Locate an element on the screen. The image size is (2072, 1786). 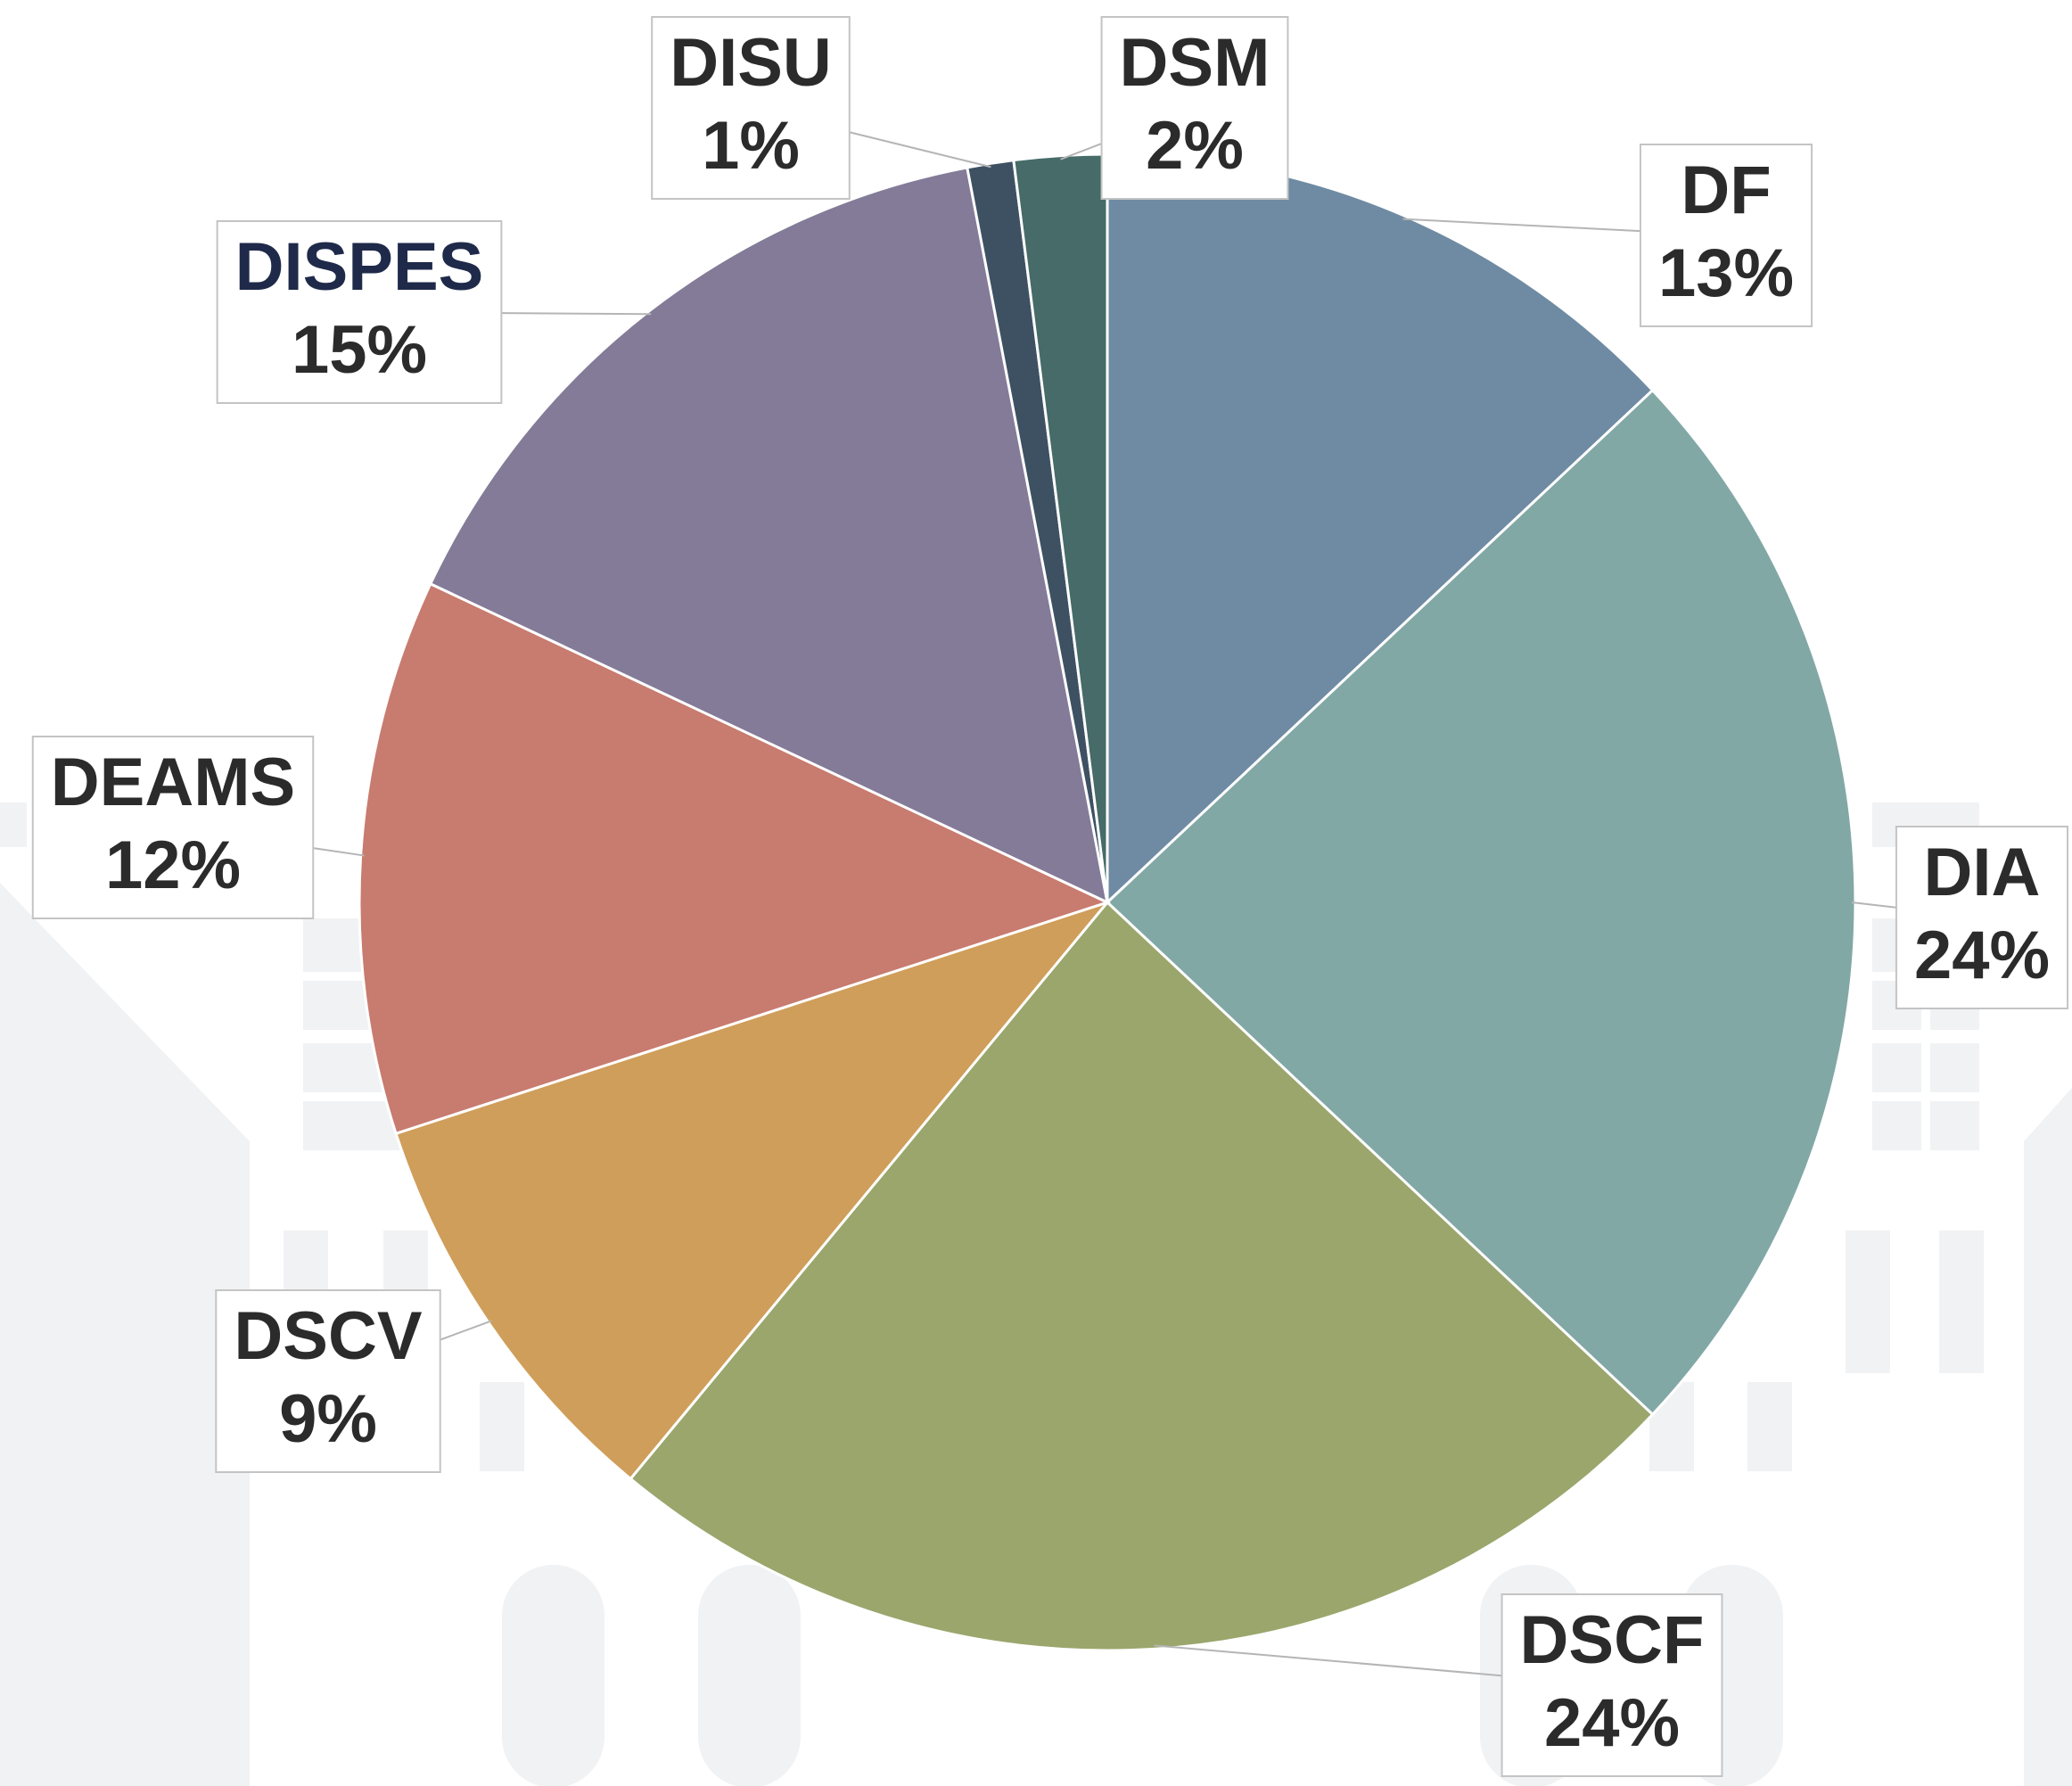
label-category: DEAMS is located at coordinates (173, 783).